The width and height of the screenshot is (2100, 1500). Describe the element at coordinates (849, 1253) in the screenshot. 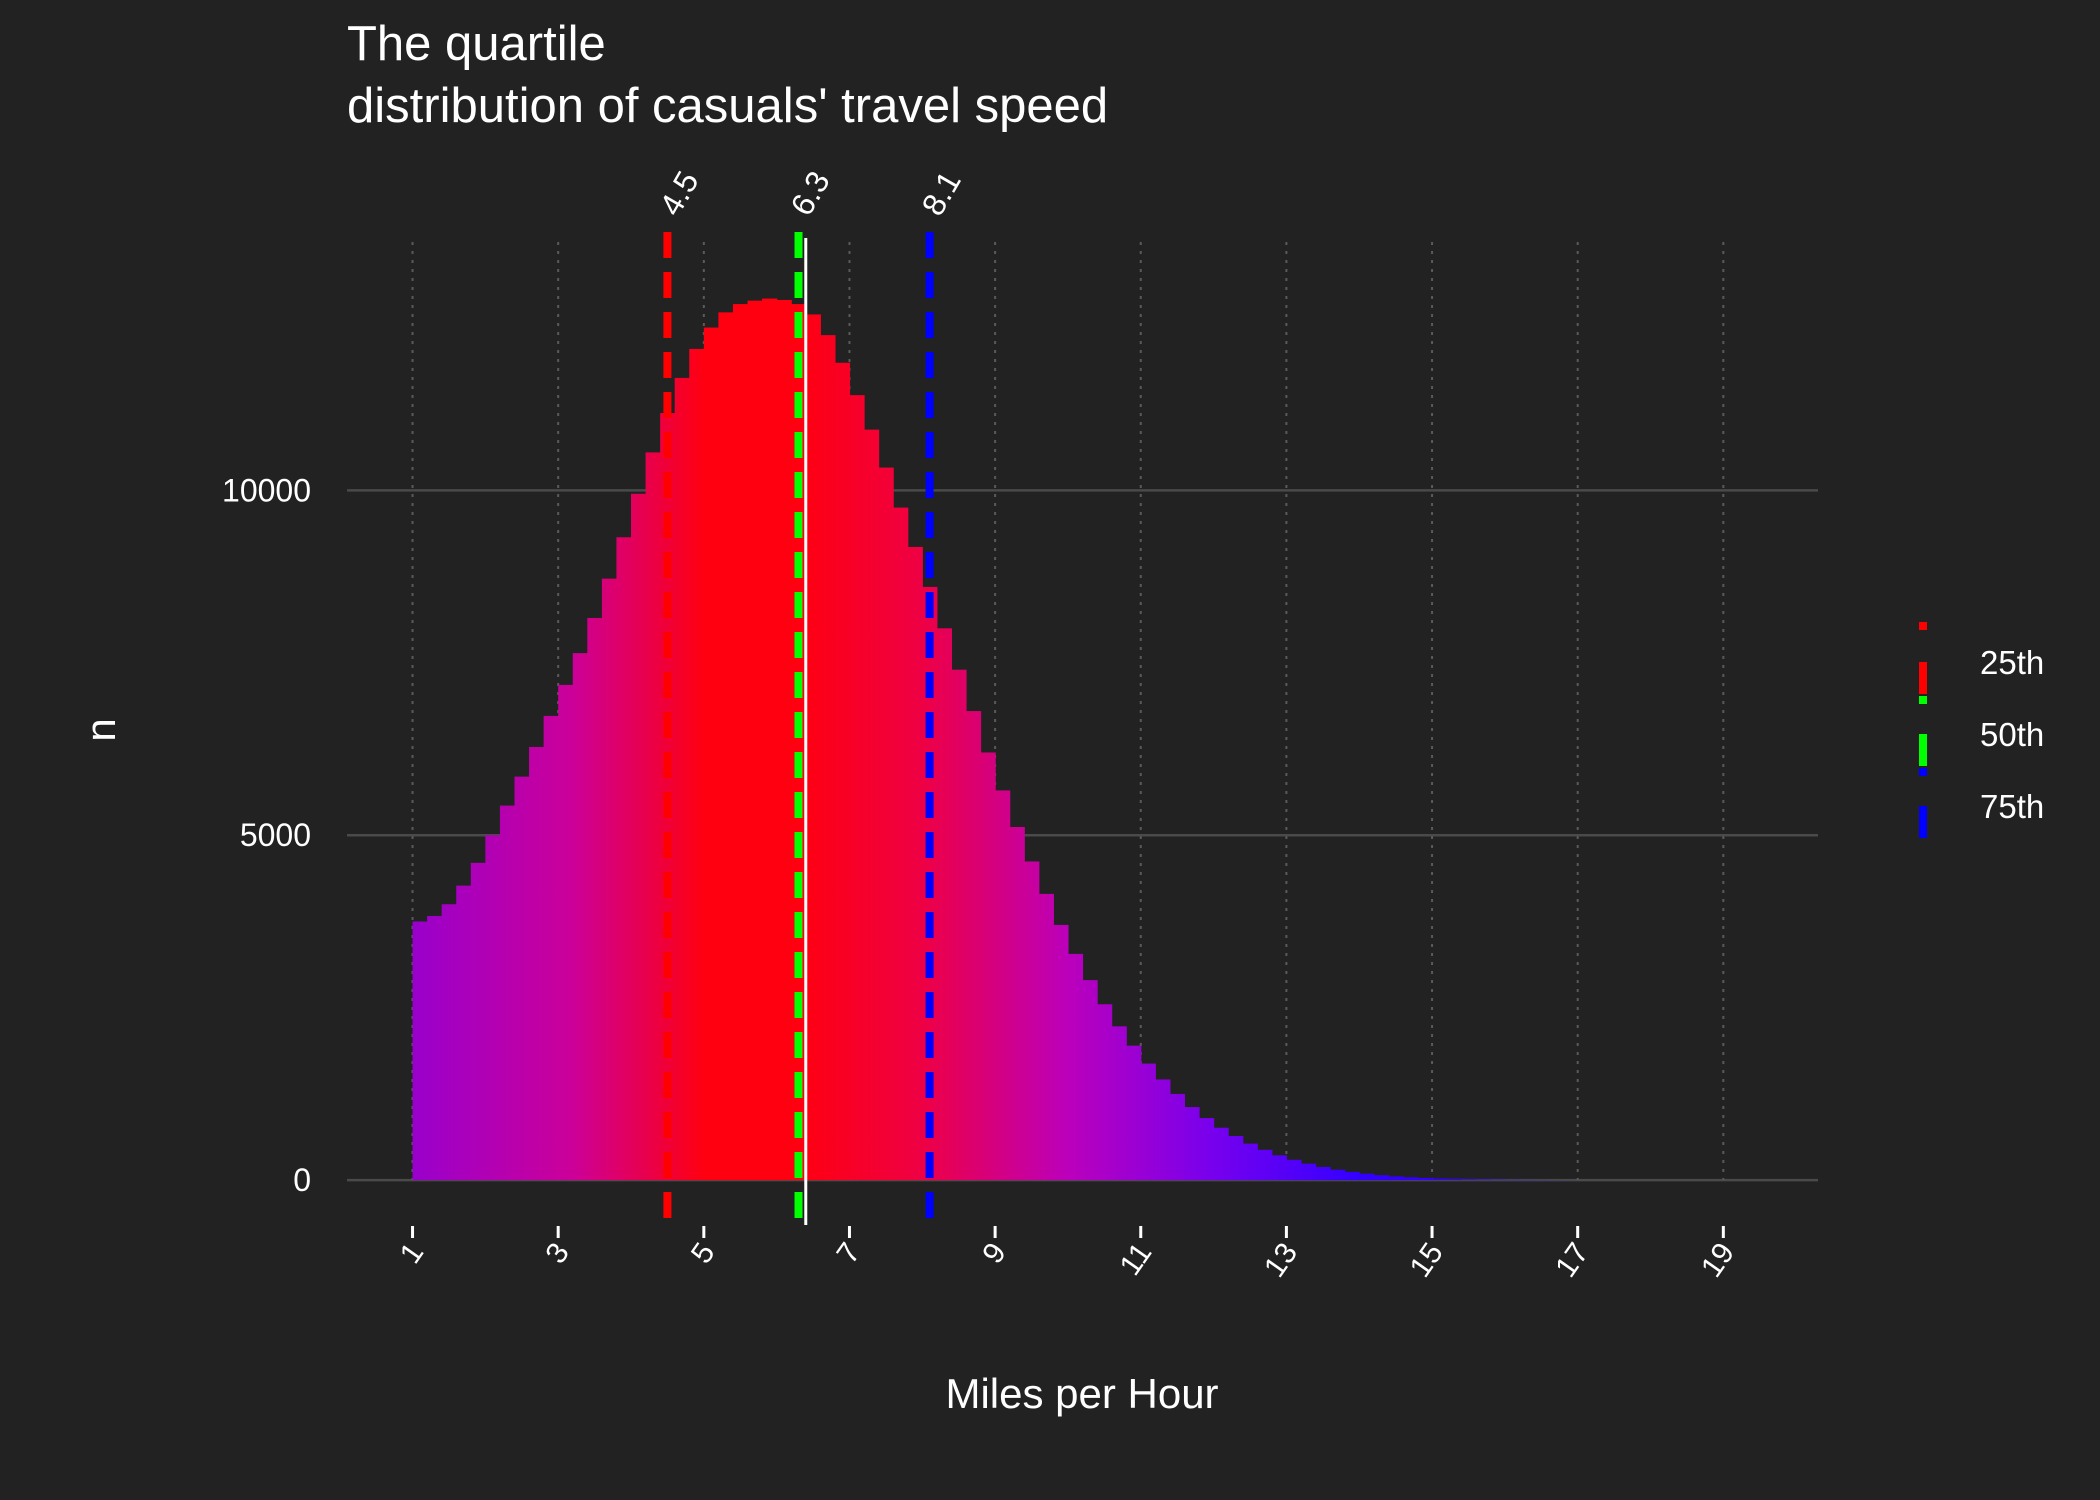

I see `x-tick-label: 7` at that location.